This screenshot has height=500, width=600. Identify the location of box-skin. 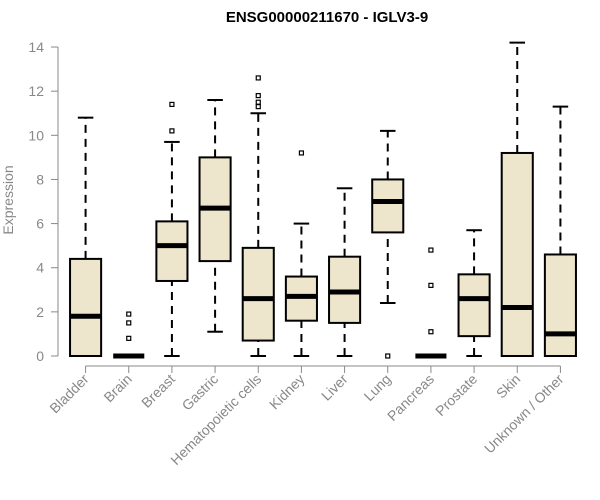
(517, 199).